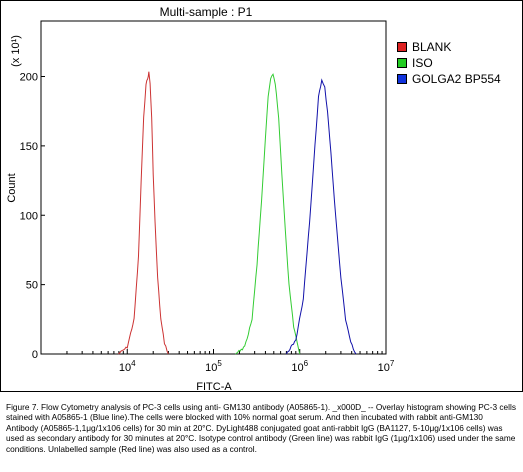 This screenshot has width=523, height=472. Describe the element at coordinates (402, 79) in the screenshot. I see `legend-swatch-golga2` at that location.